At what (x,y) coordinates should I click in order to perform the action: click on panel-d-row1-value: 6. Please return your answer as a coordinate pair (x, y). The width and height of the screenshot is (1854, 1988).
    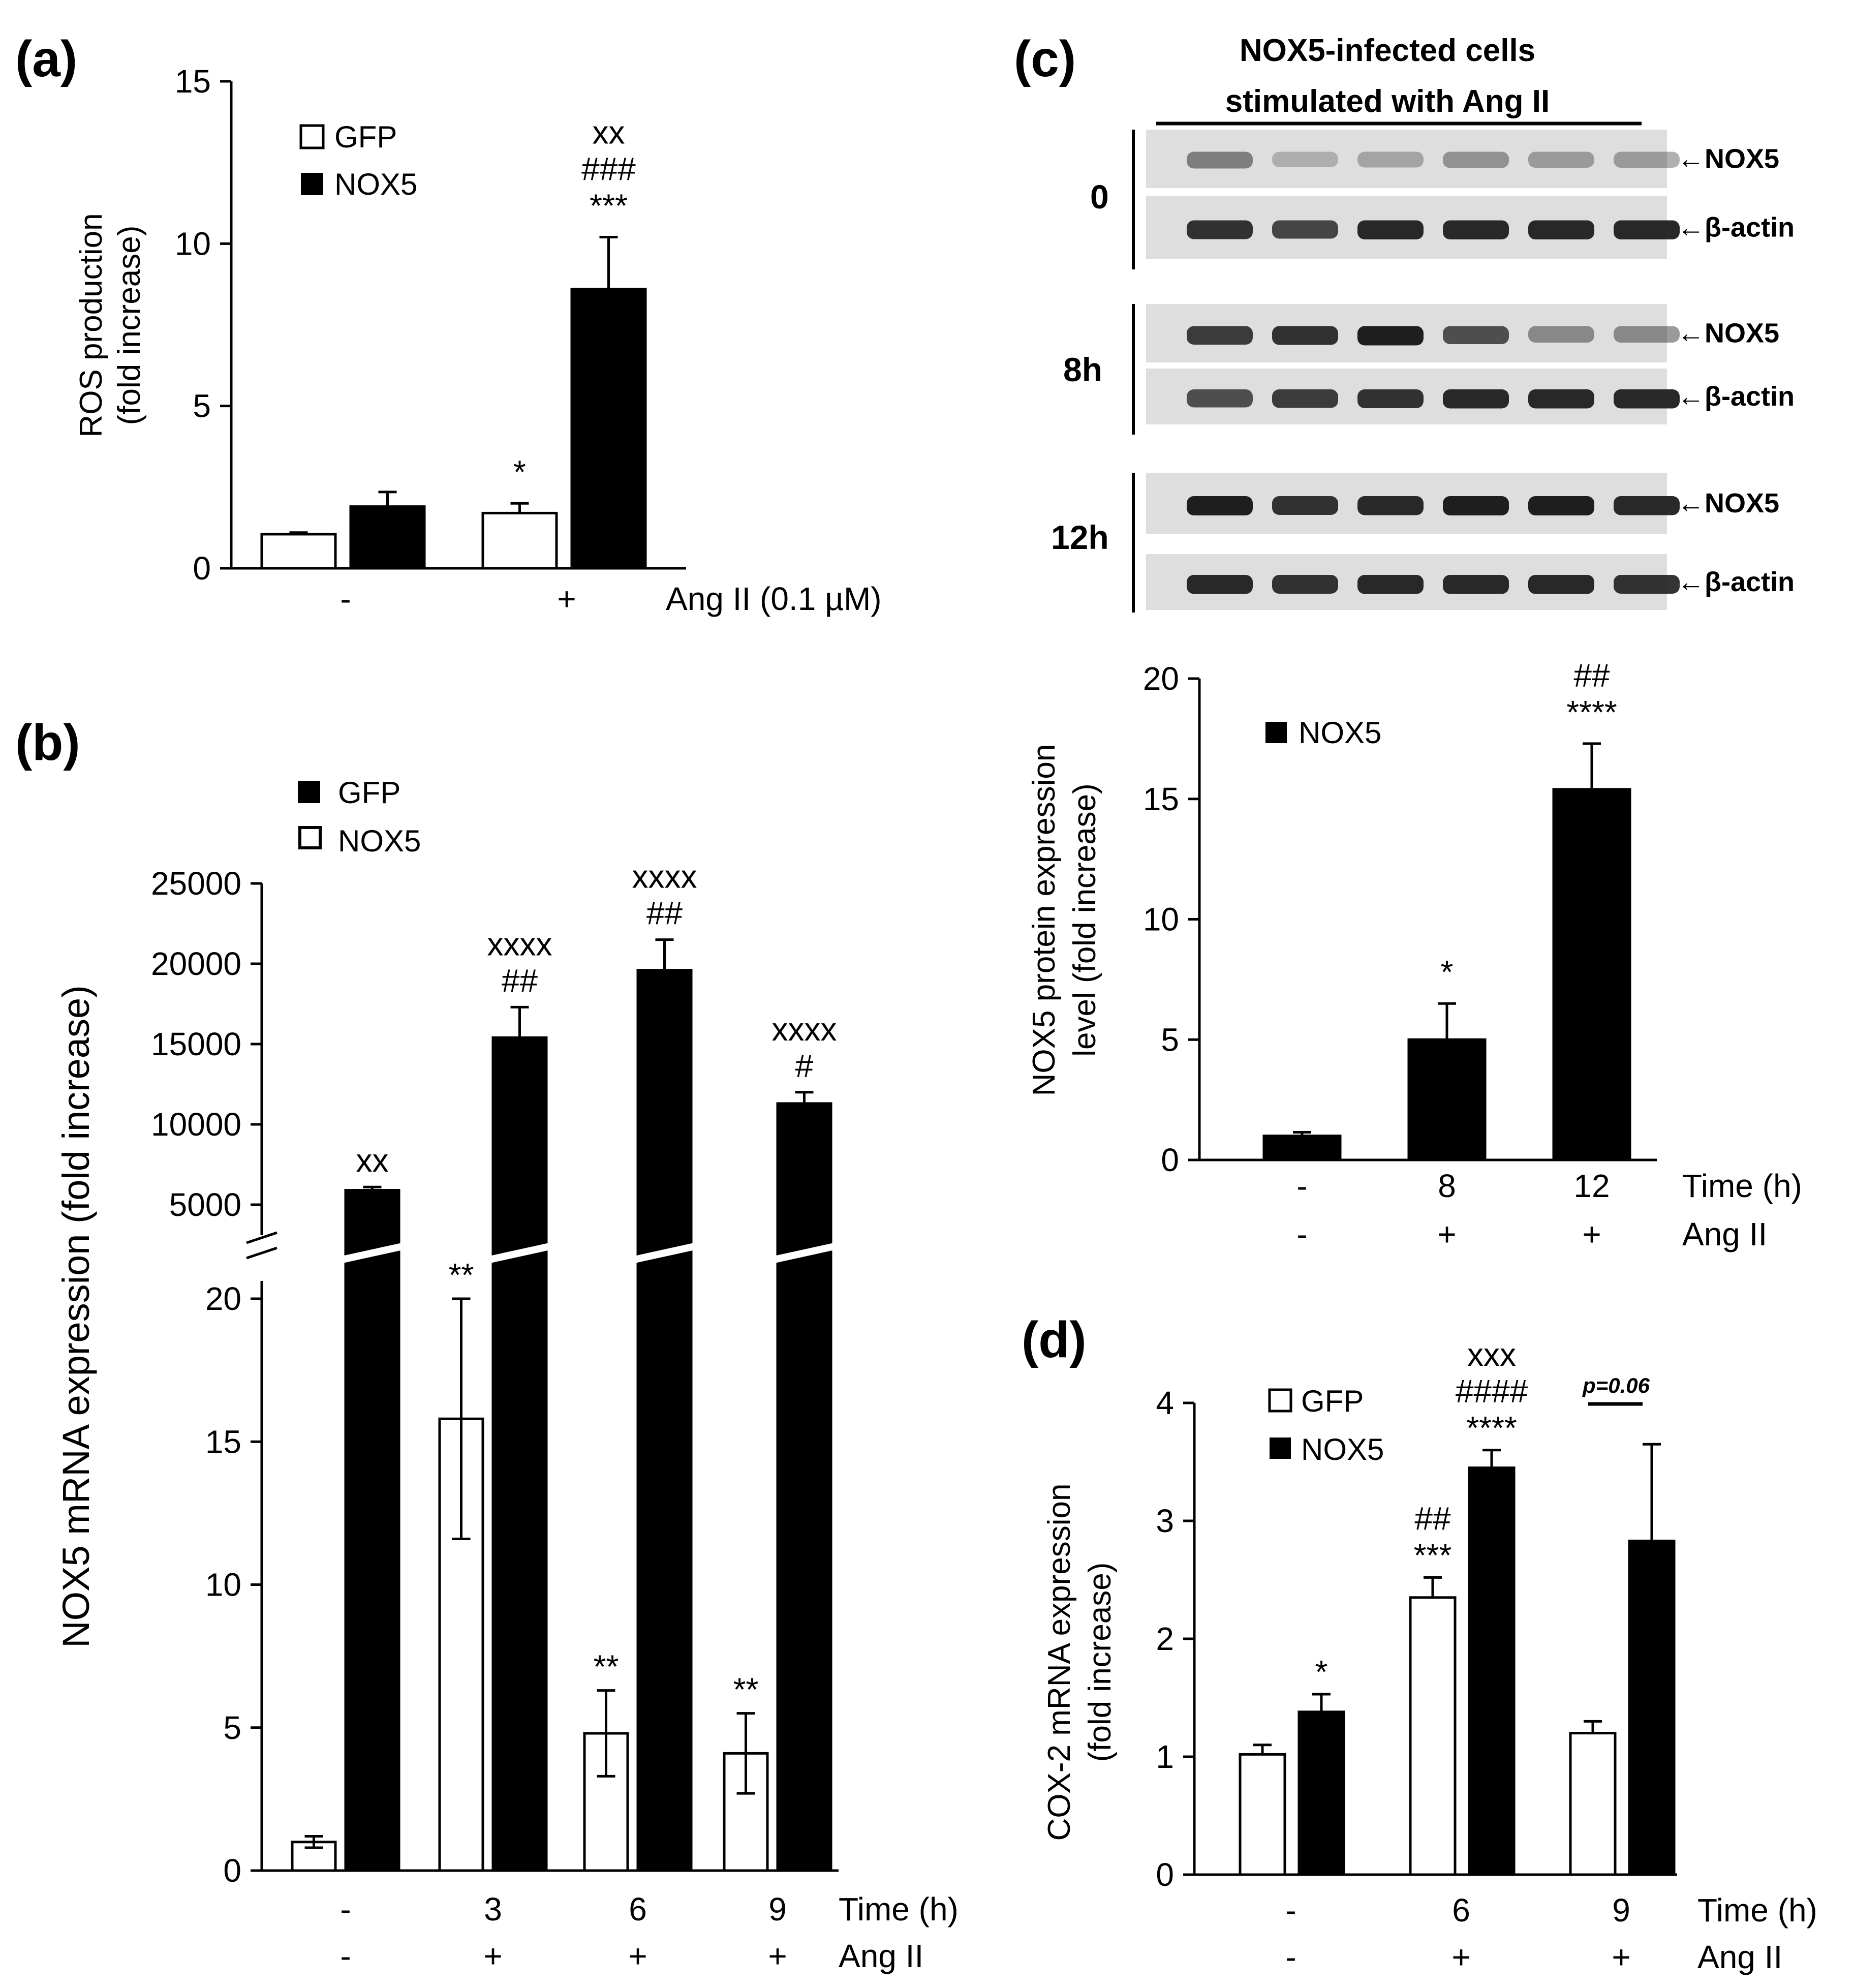
    Looking at the image, I should click on (1461, 1910).